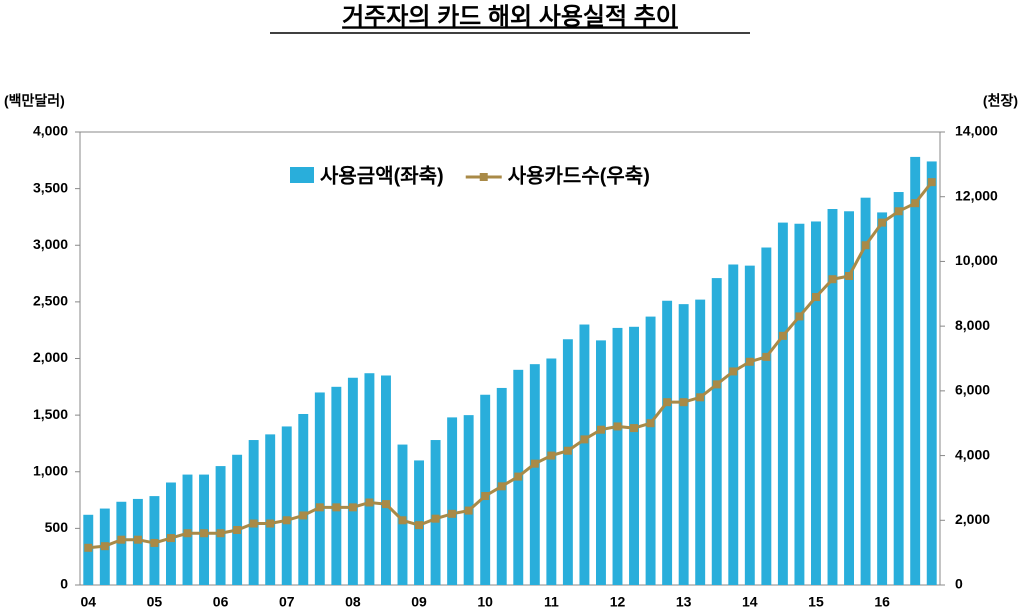 This screenshot has width=1024, height=611. What do you see at coordinates (976, 131) in the screenshot?
I see `y2-tick-label: 14,000` at bounding box center [976, 131].